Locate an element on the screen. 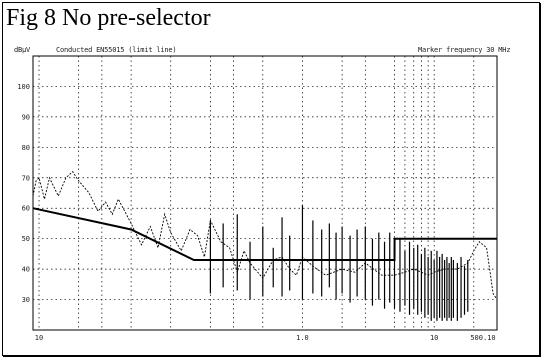  y-tick-label: 40 is located at coordinates (26, 270).